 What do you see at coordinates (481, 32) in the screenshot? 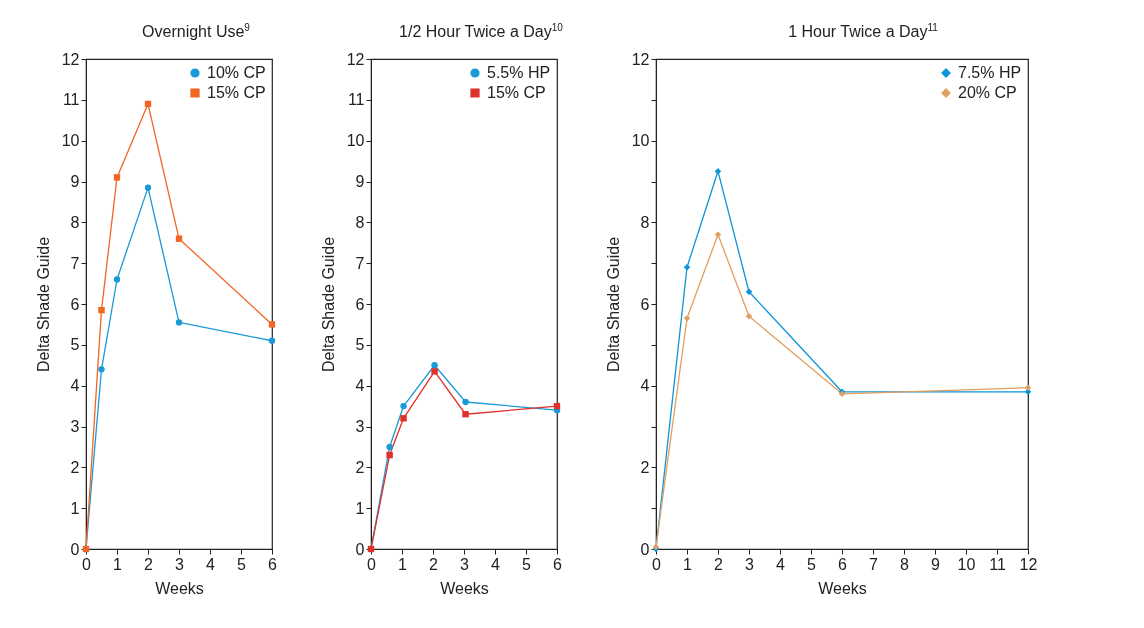
I see `chart-title: 1/2 Hour Twice a Day$^{10}$` at bounding box center [481, 32].